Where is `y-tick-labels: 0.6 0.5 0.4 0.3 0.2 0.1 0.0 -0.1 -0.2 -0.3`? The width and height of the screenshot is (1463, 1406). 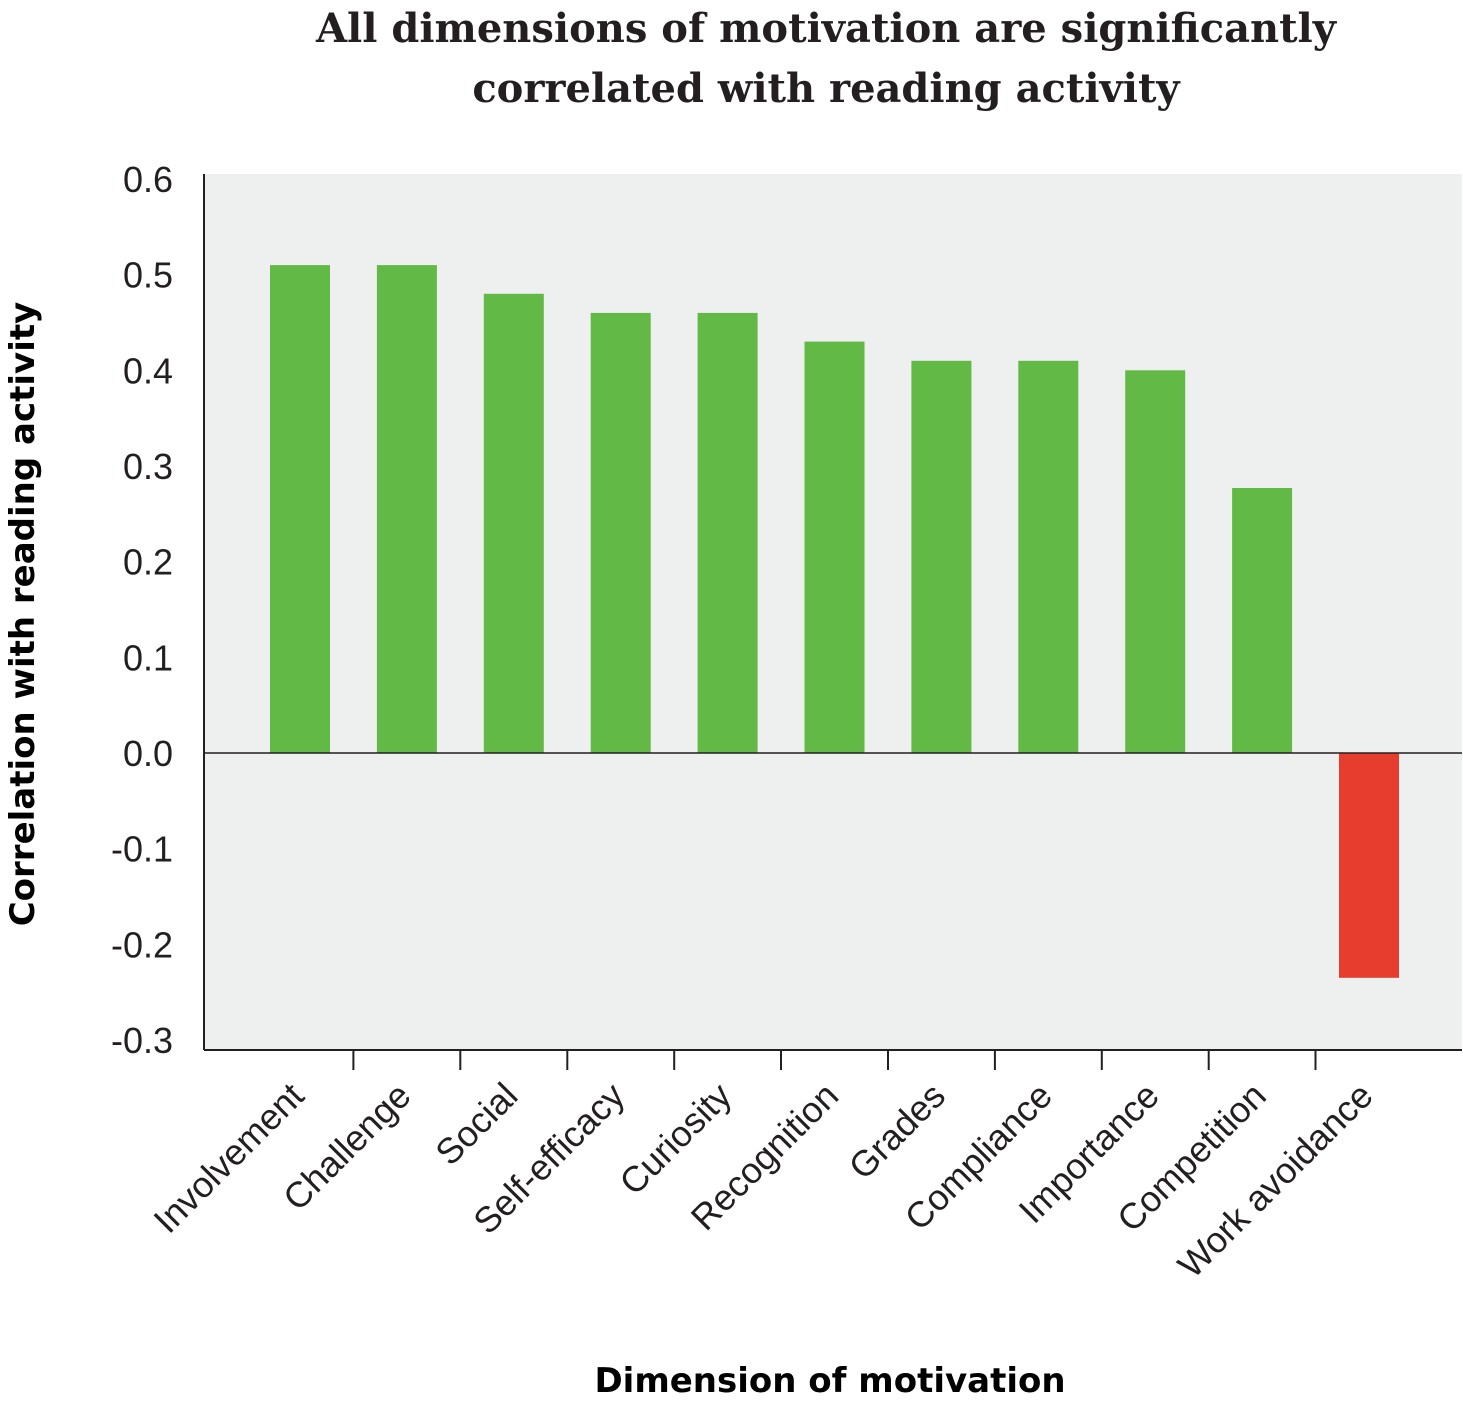 y-tick-labels: 0.6 0.5 0.4 0.3 0.2 0.1 0.0 -0.1 -0.2 -0.3 is located at coordinates (142, 610).